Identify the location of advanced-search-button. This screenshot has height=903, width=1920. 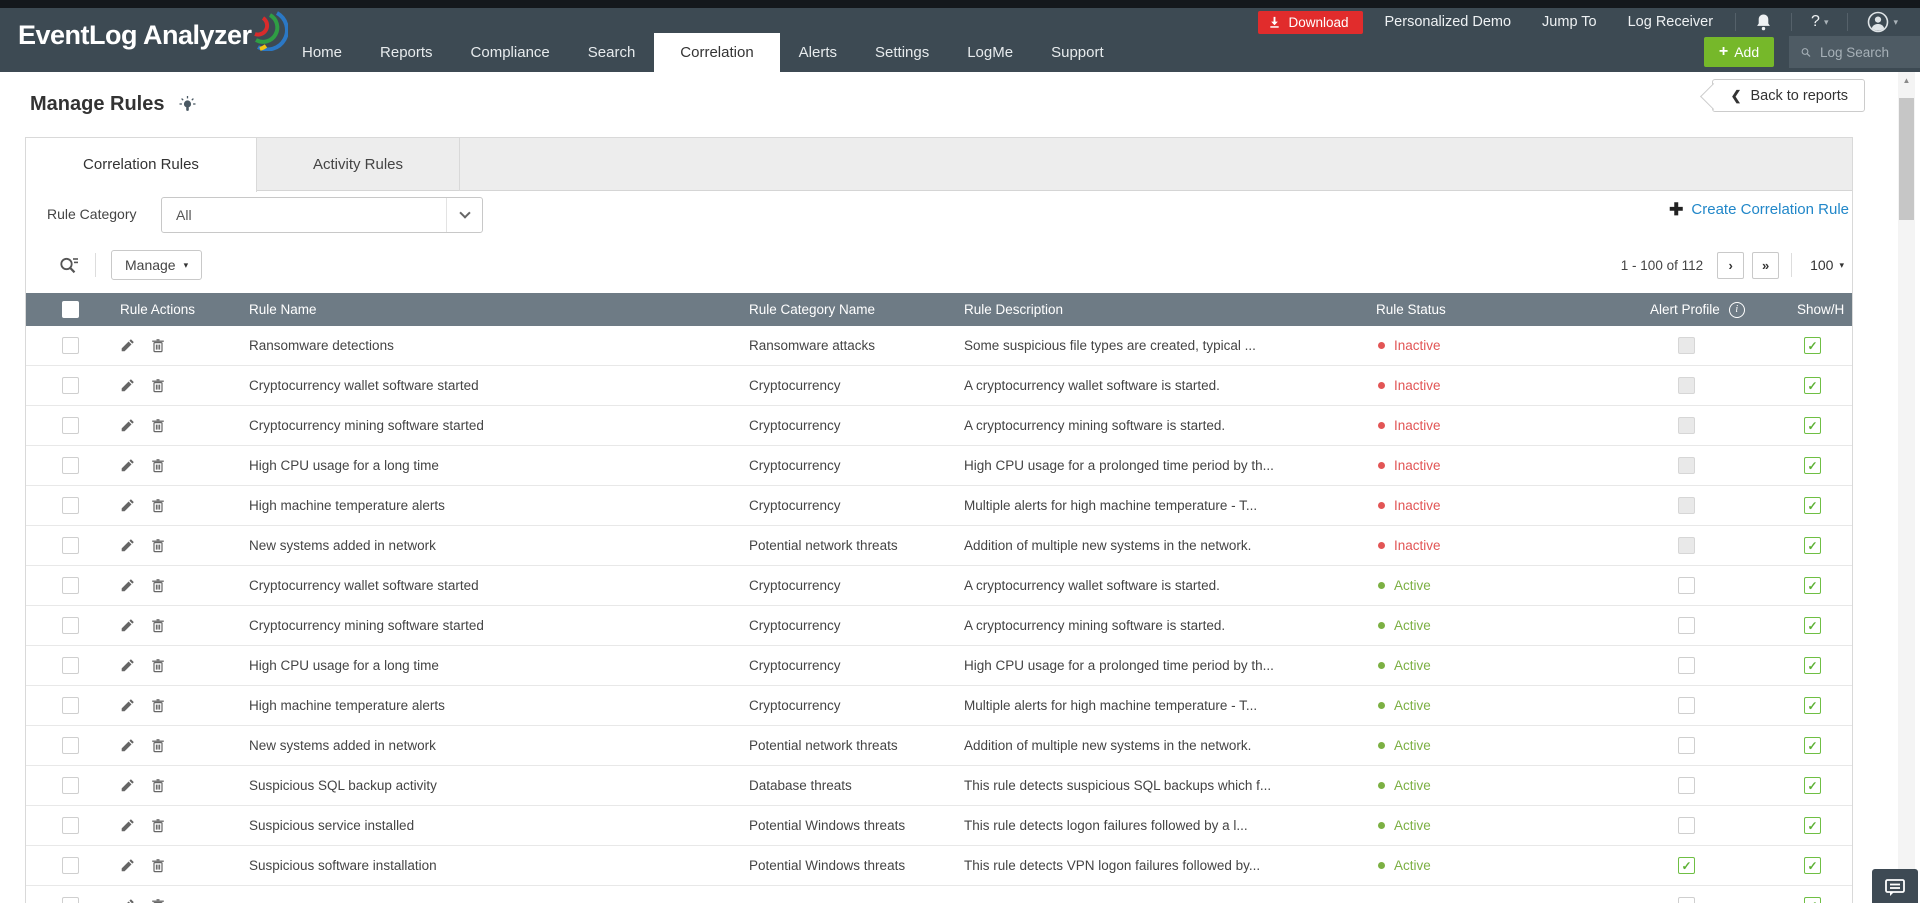
(69, 265).